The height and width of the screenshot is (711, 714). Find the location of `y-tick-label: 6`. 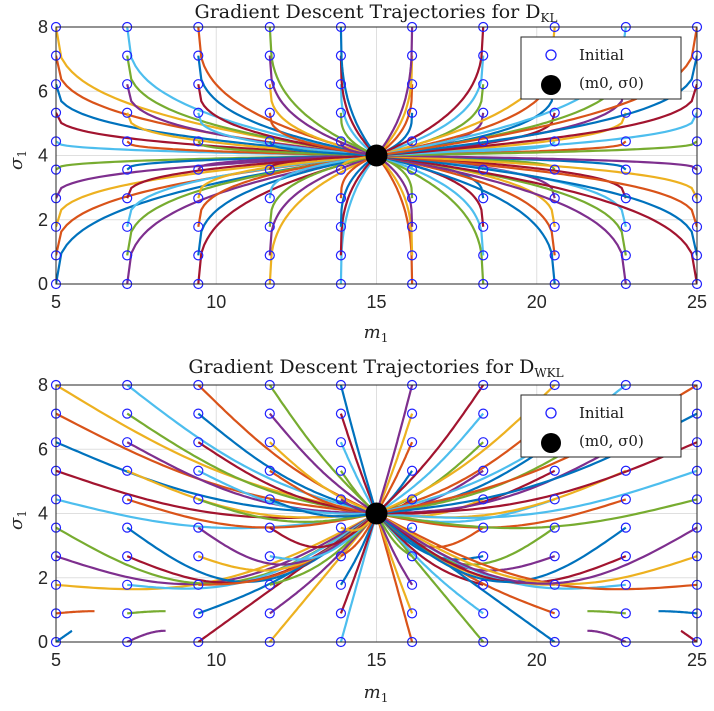

y-tick-label: 6 is located at coordinates (43, 91).